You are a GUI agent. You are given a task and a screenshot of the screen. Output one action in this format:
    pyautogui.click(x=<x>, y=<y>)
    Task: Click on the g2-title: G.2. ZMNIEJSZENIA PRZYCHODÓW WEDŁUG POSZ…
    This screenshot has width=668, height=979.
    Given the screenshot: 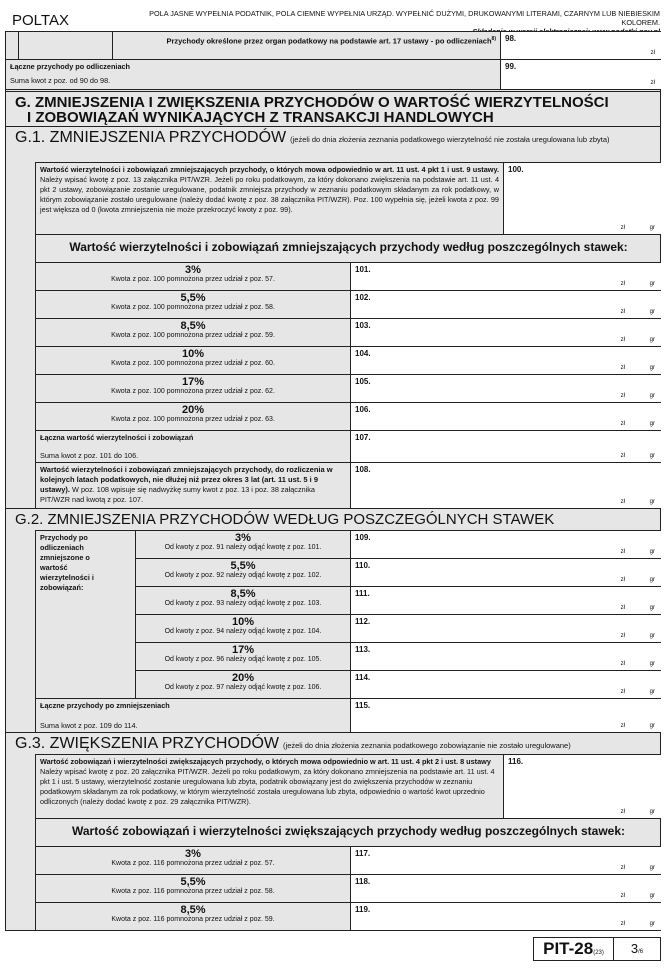 What is the action you would take?
    pyautogui.click(x=285, y=519)
    